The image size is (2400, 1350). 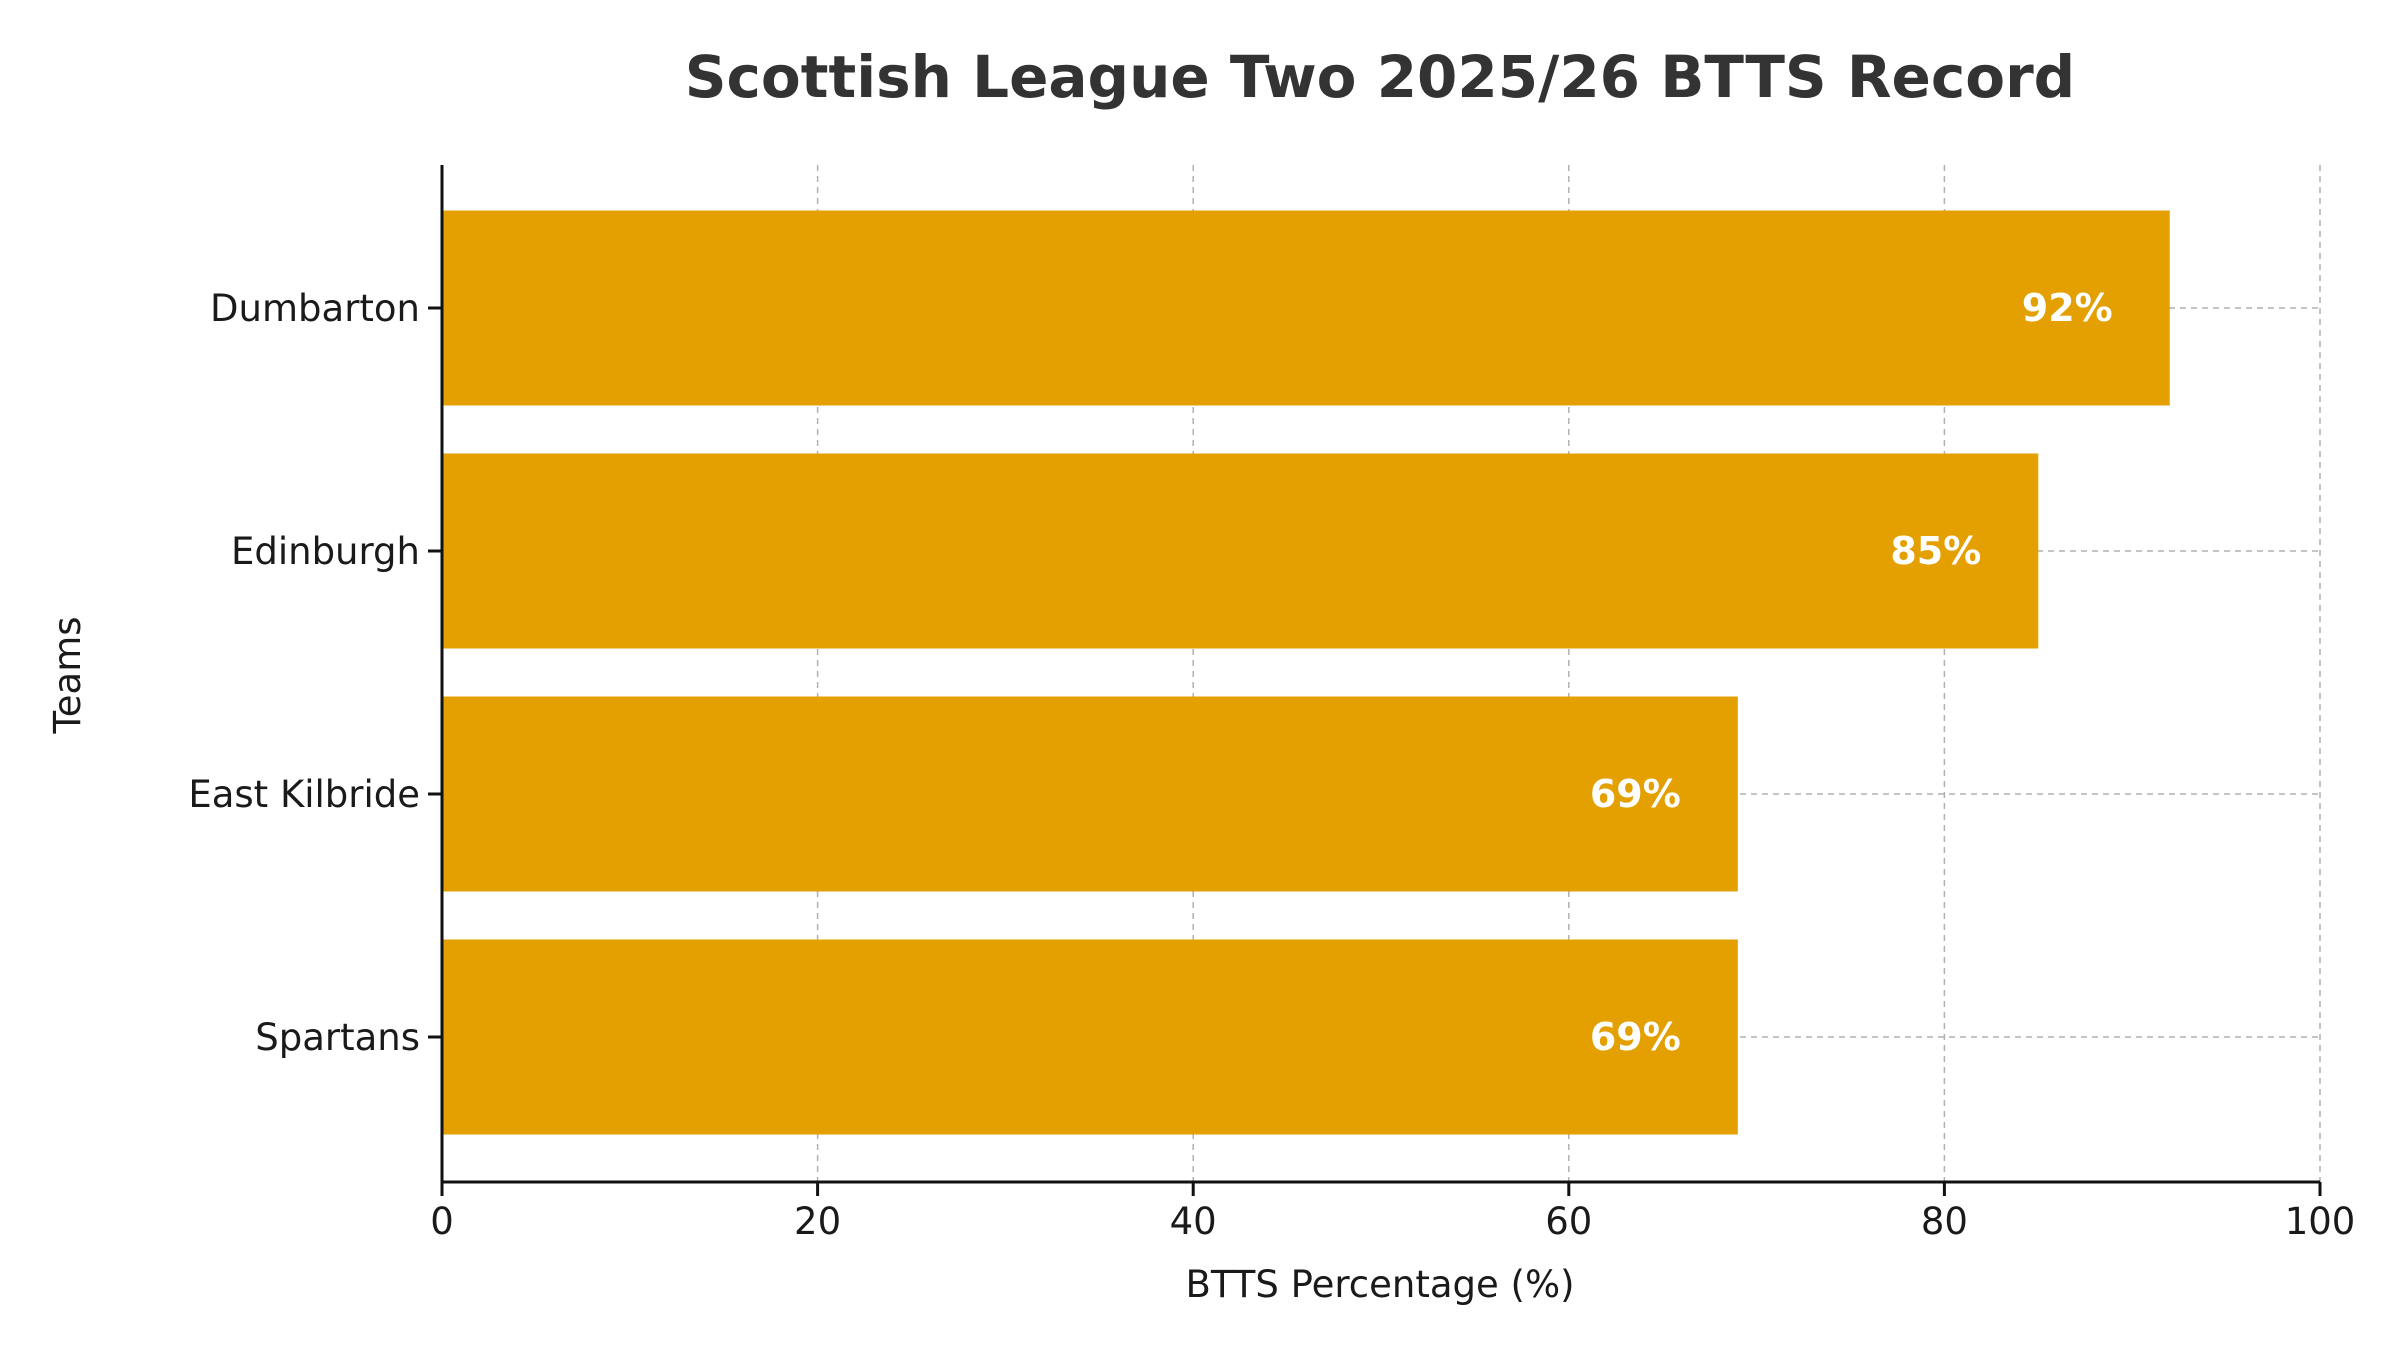 I want to click on x-tick-label: 80, so click(x=1944, y=1221).